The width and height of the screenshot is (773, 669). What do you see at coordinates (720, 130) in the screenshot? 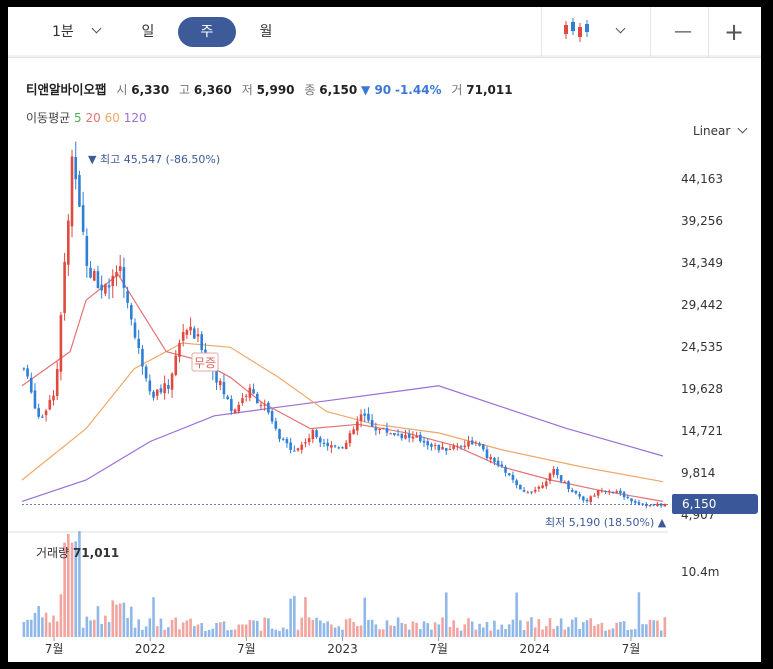
I see `scale-mode-select: Linear` at bounding box center [720, 130].